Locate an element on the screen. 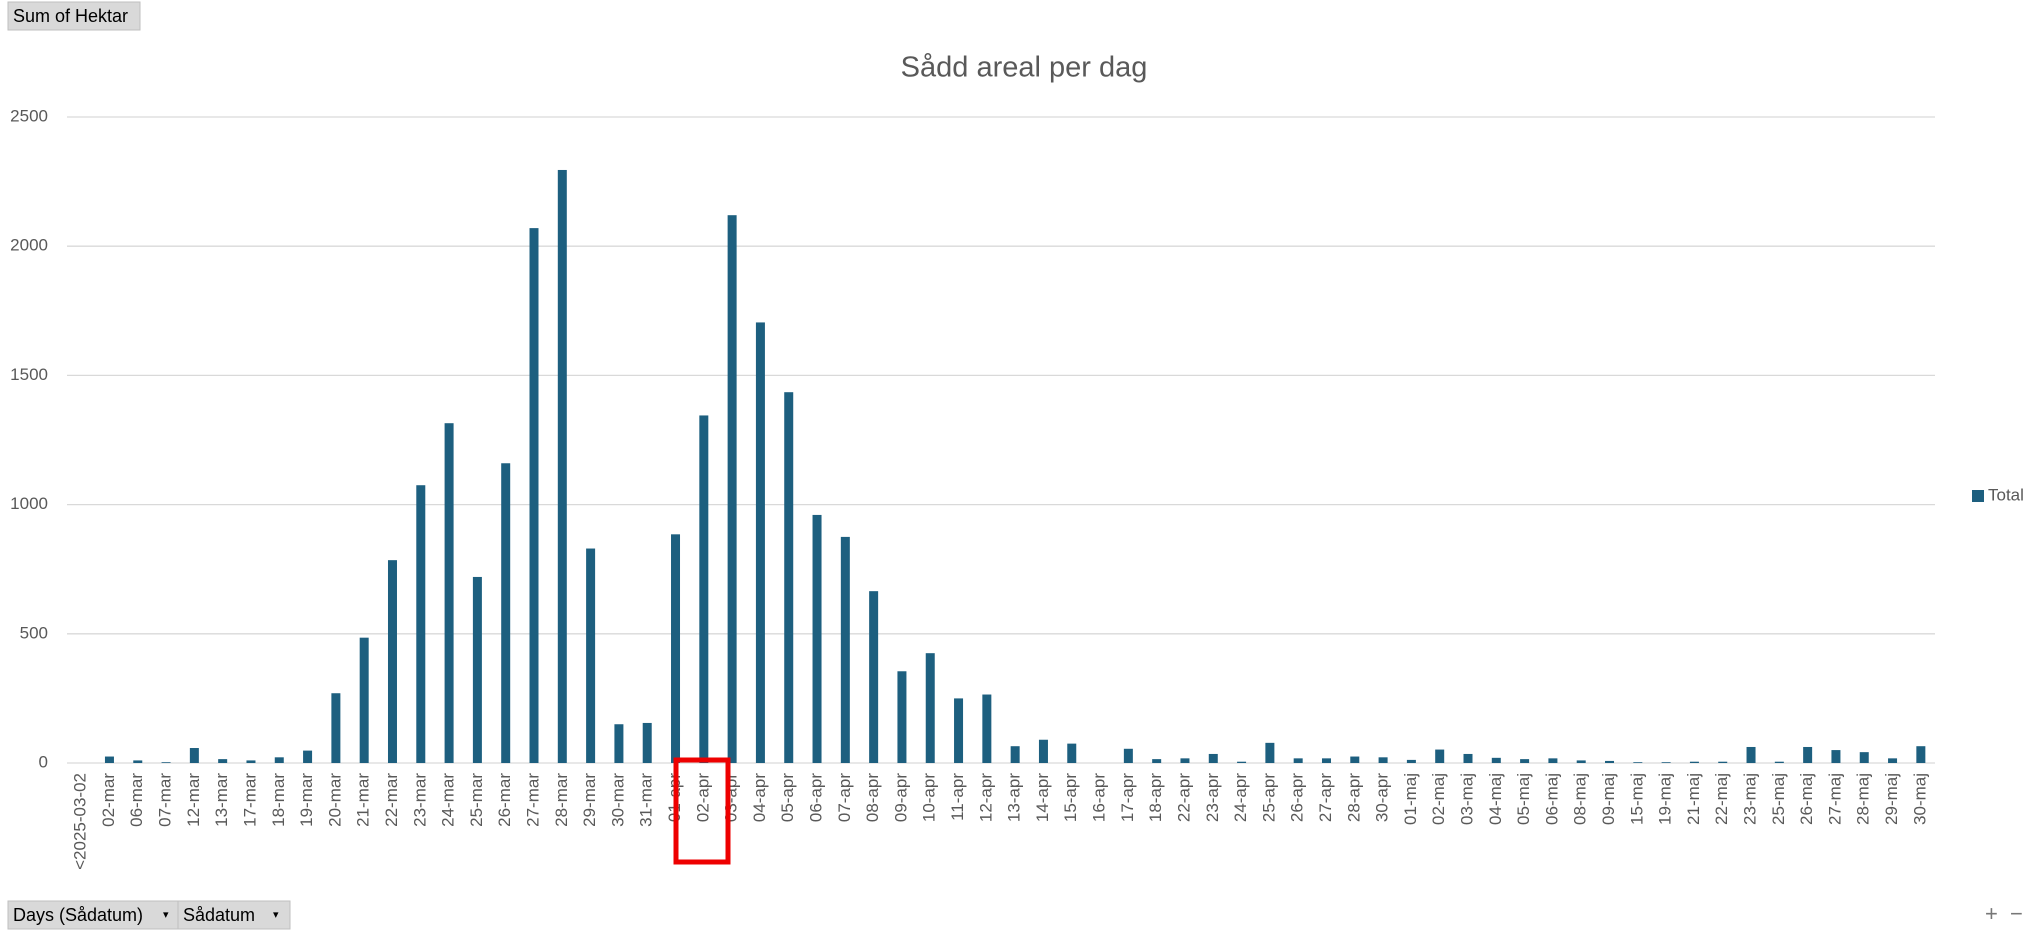  x-tick-label: 31-mar is located at coordinates (646, 800).